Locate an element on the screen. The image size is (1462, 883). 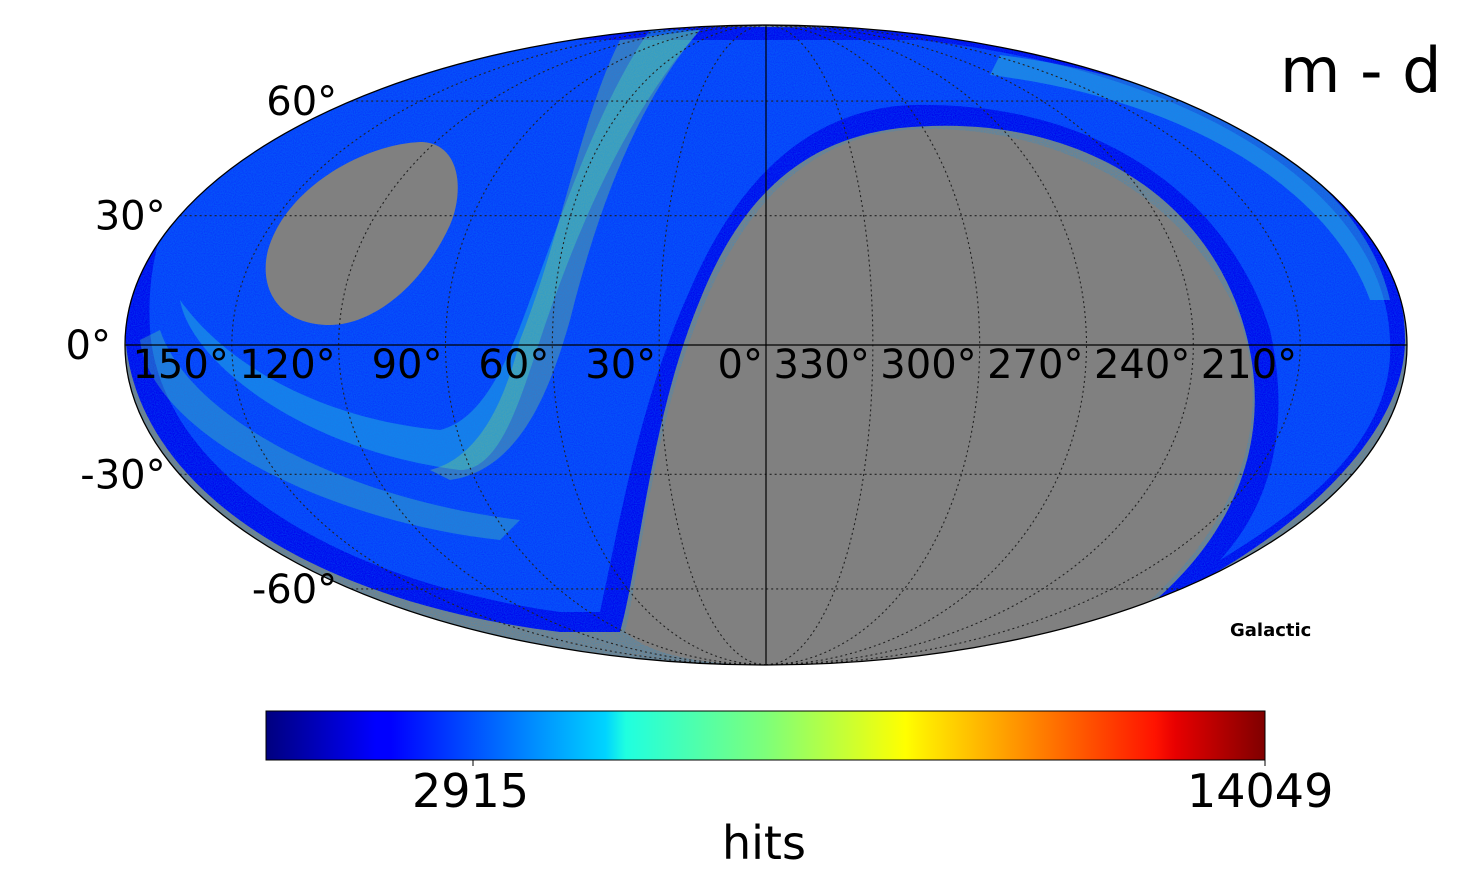
longitude-tick-label: 120° is located at coordinates (287, 365).